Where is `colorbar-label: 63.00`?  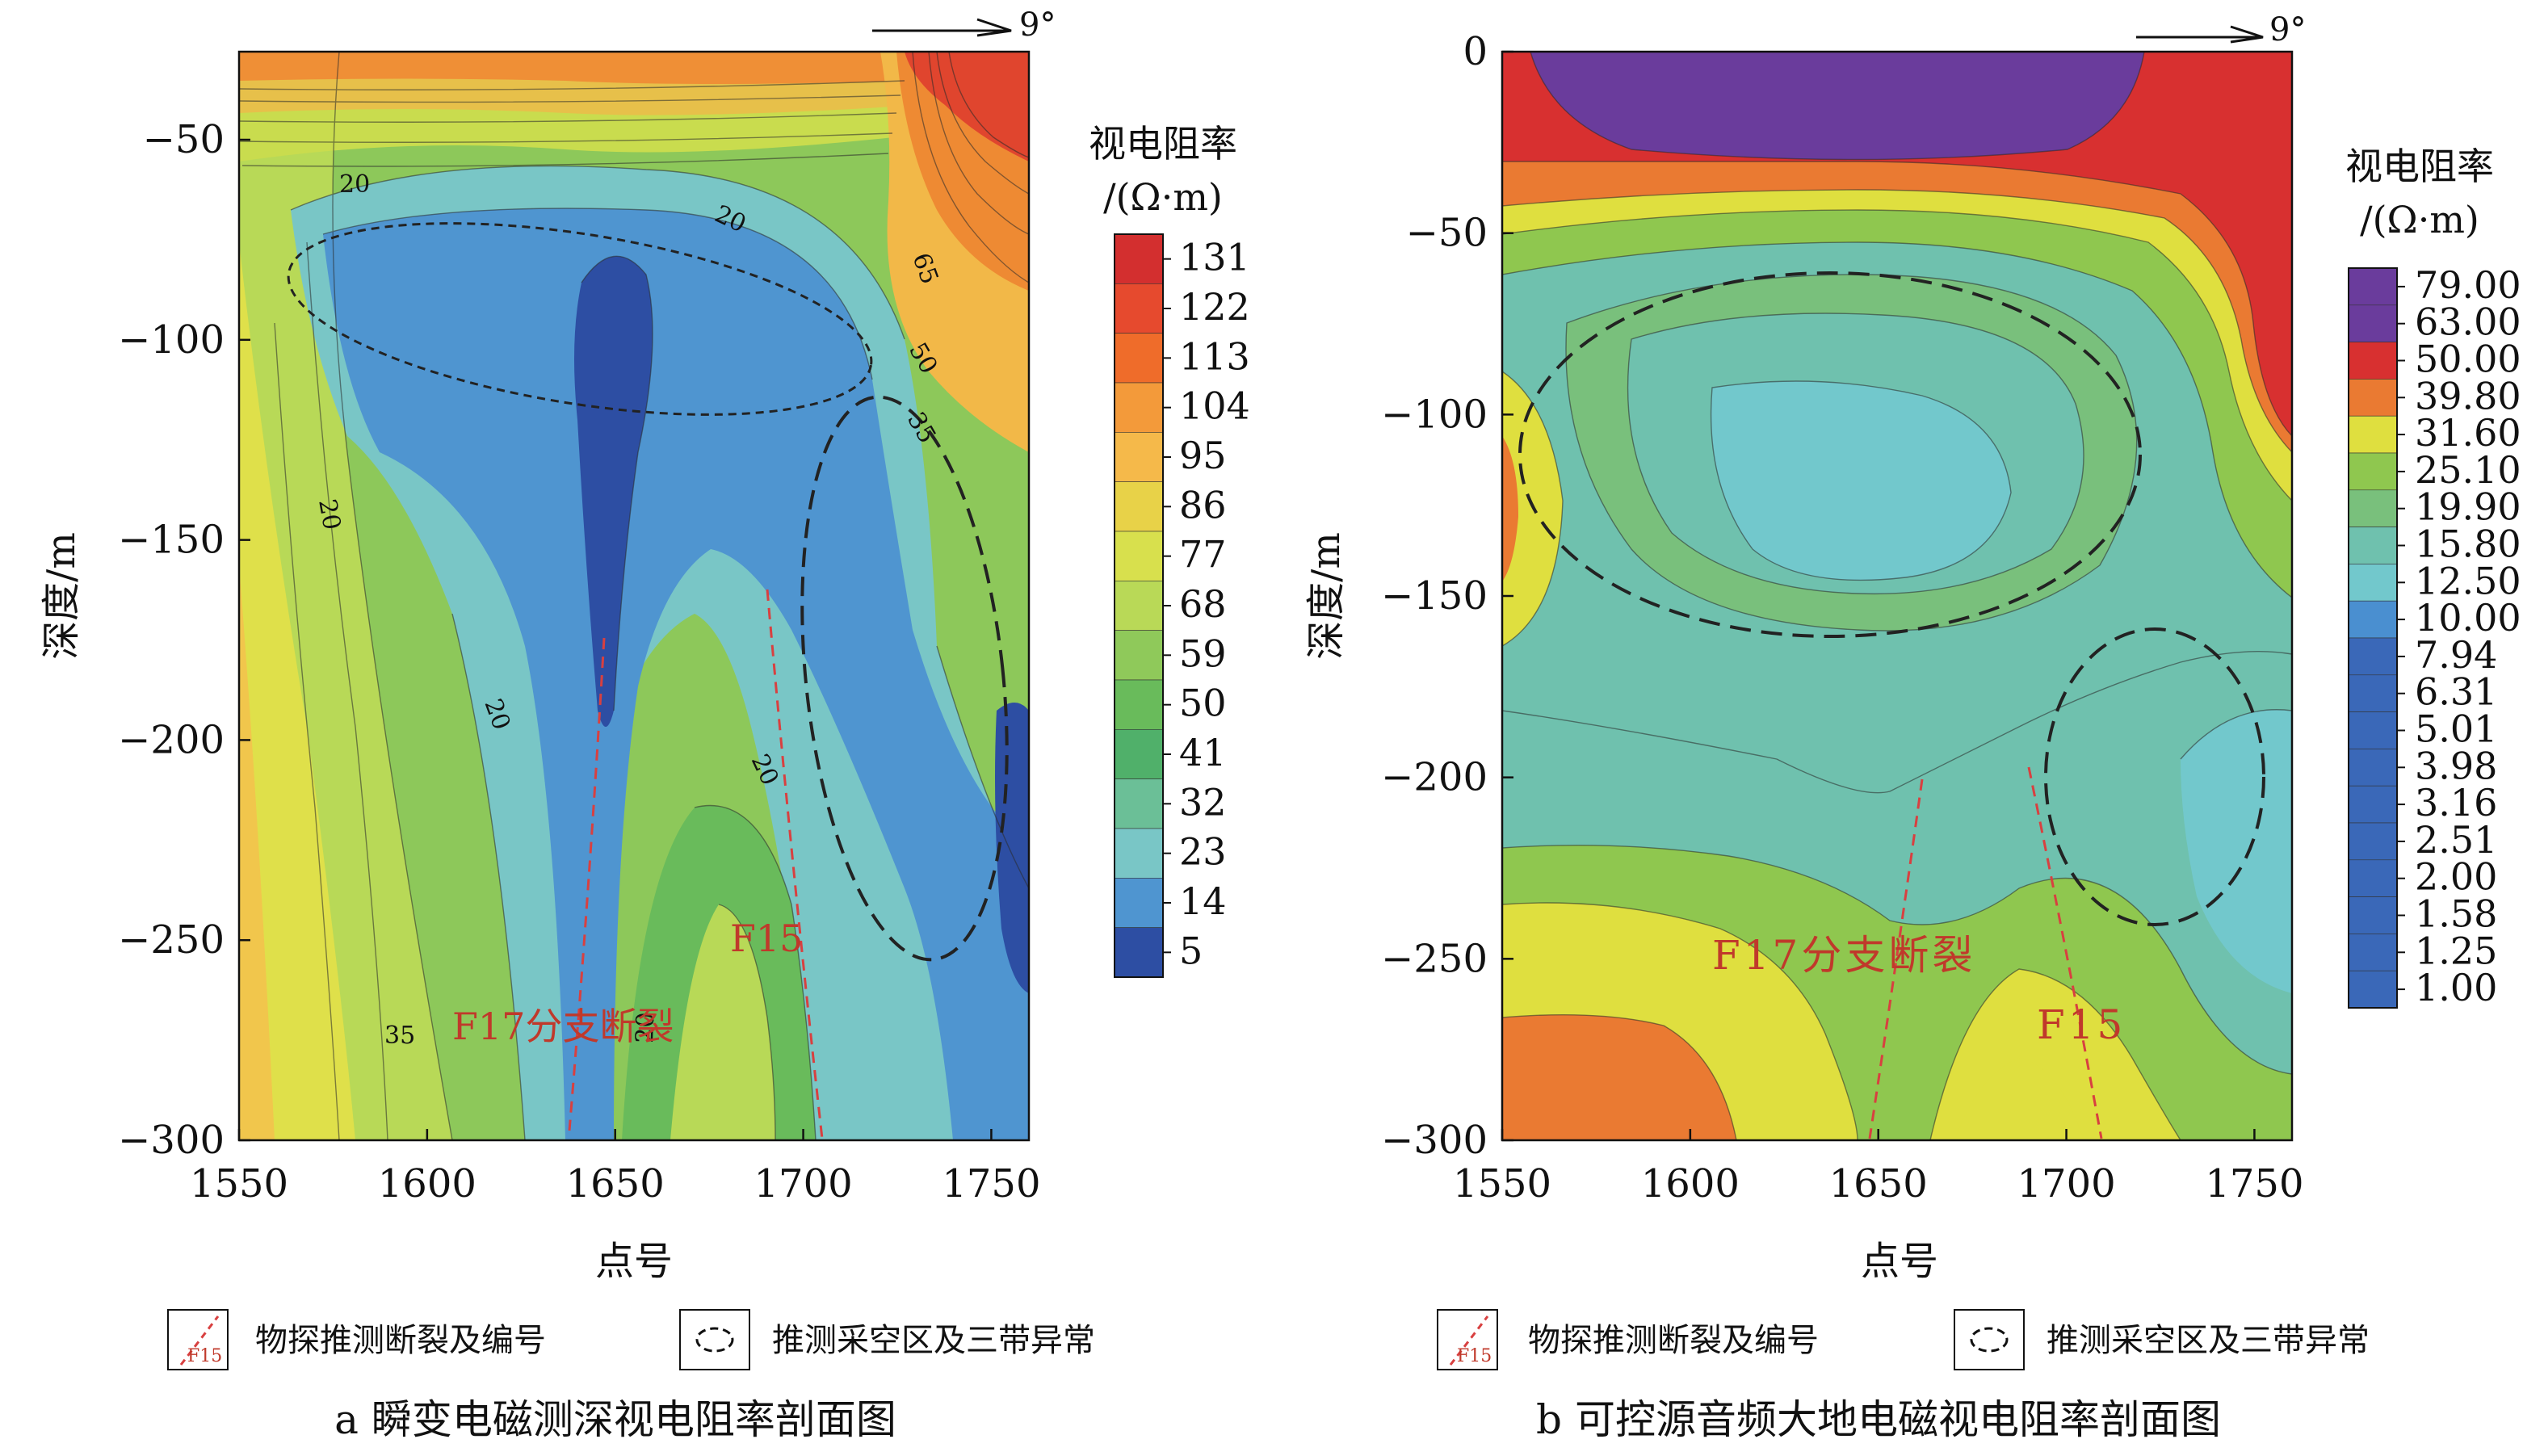 colorbar-label: 63.00 is located at coordinates (2468, 322).